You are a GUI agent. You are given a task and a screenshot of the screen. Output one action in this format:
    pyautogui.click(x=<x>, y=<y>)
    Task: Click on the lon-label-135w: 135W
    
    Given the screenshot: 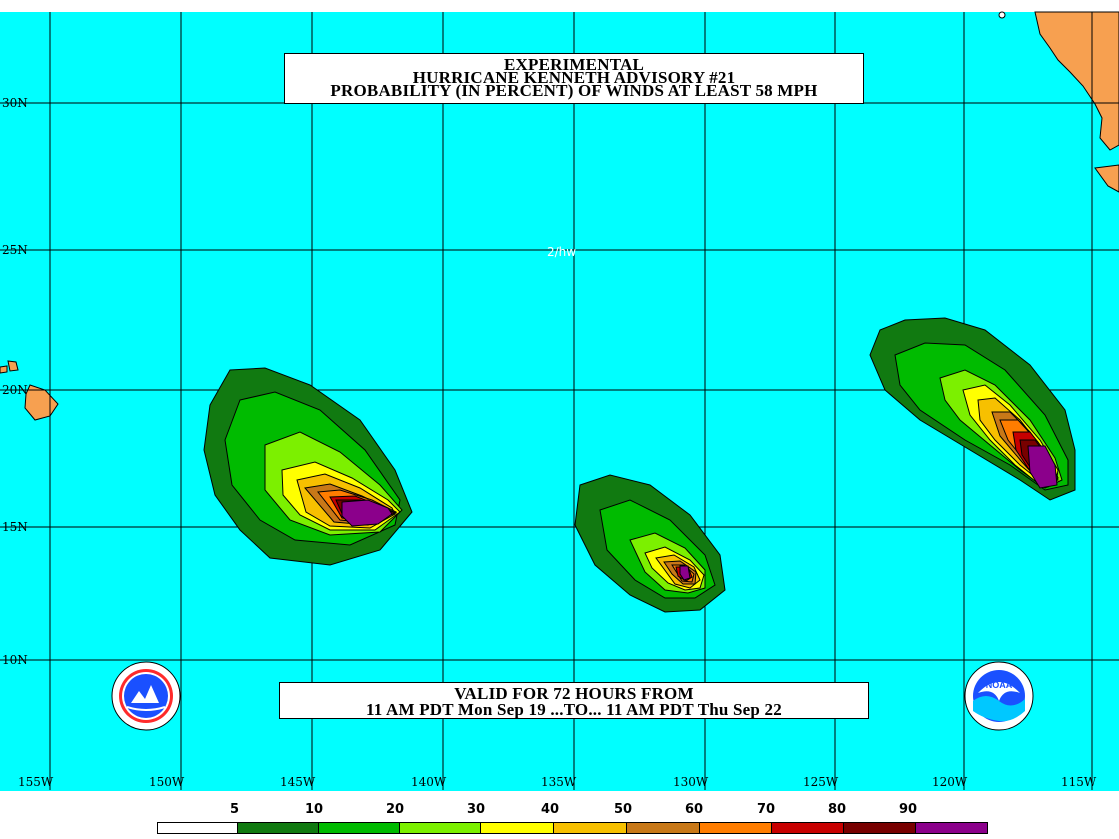 What is the action you would take?
    pyautogui.click(x=559, y=782)
    